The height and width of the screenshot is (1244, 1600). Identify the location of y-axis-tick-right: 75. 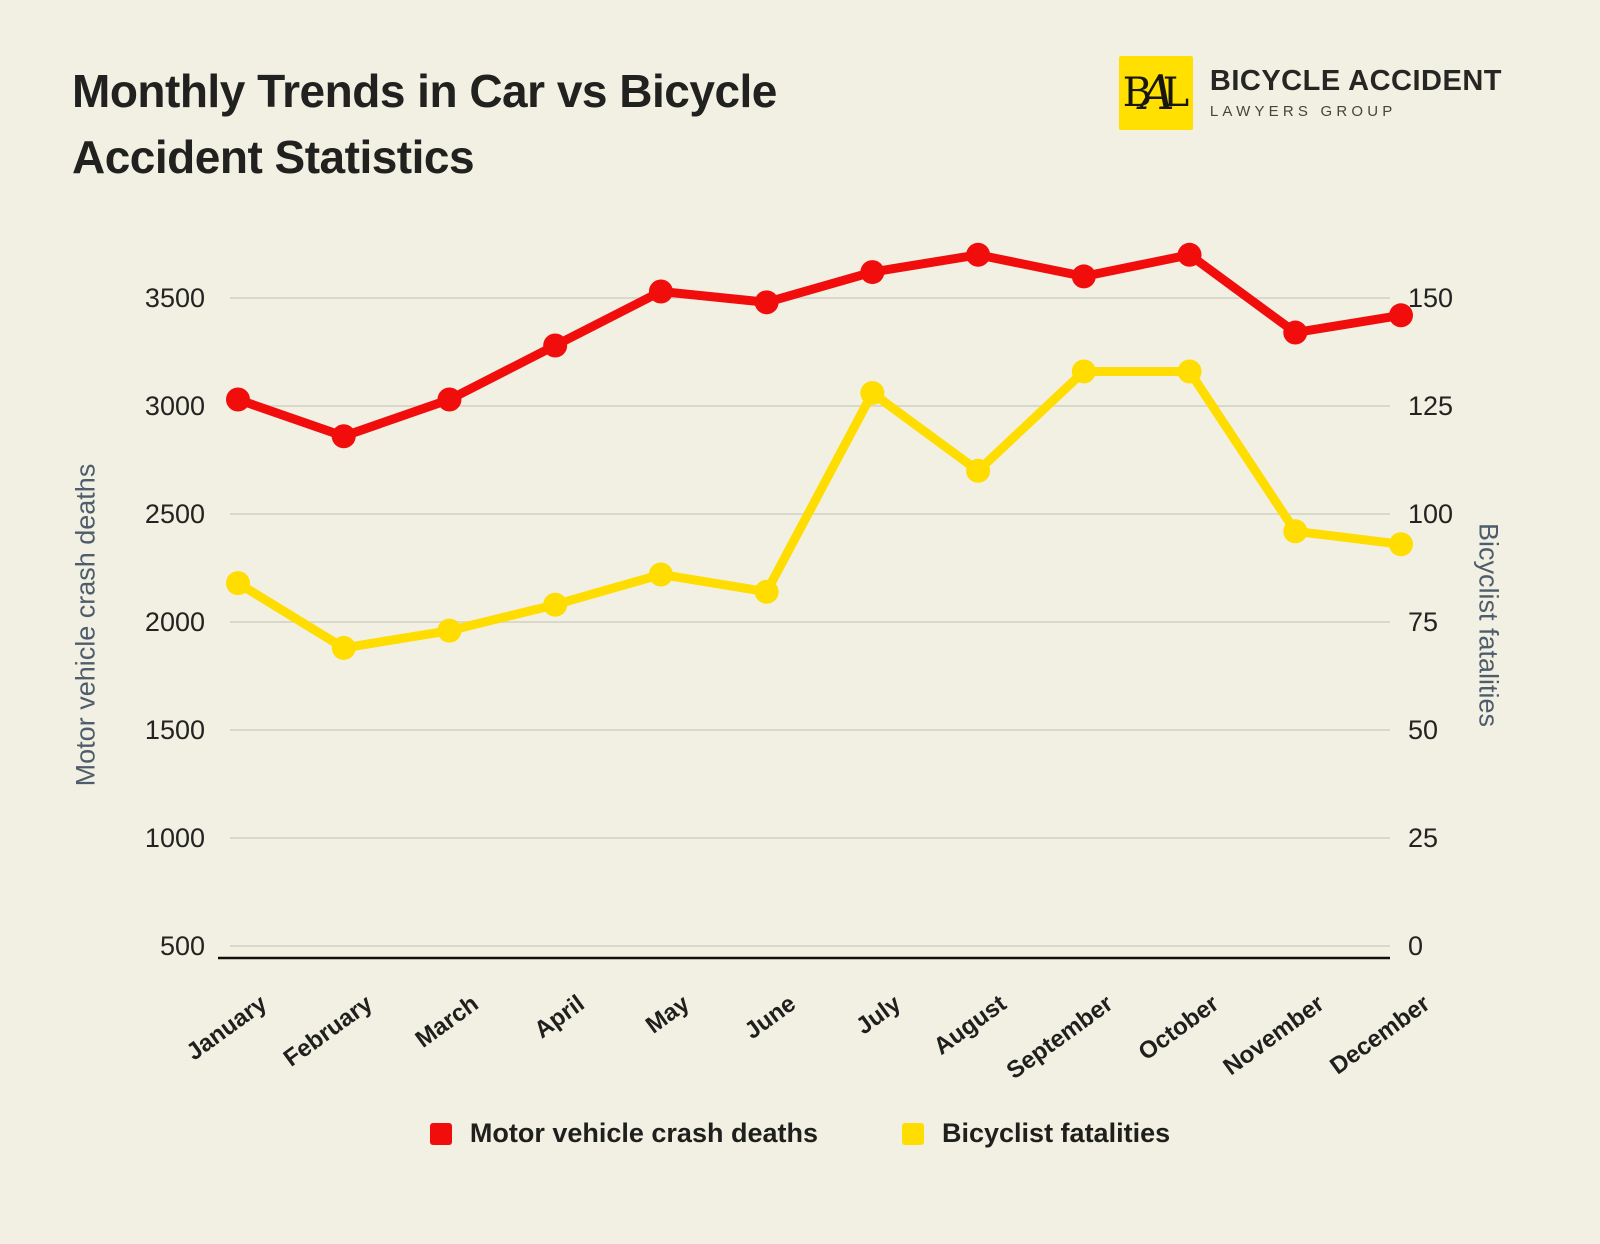
(1423, 622).